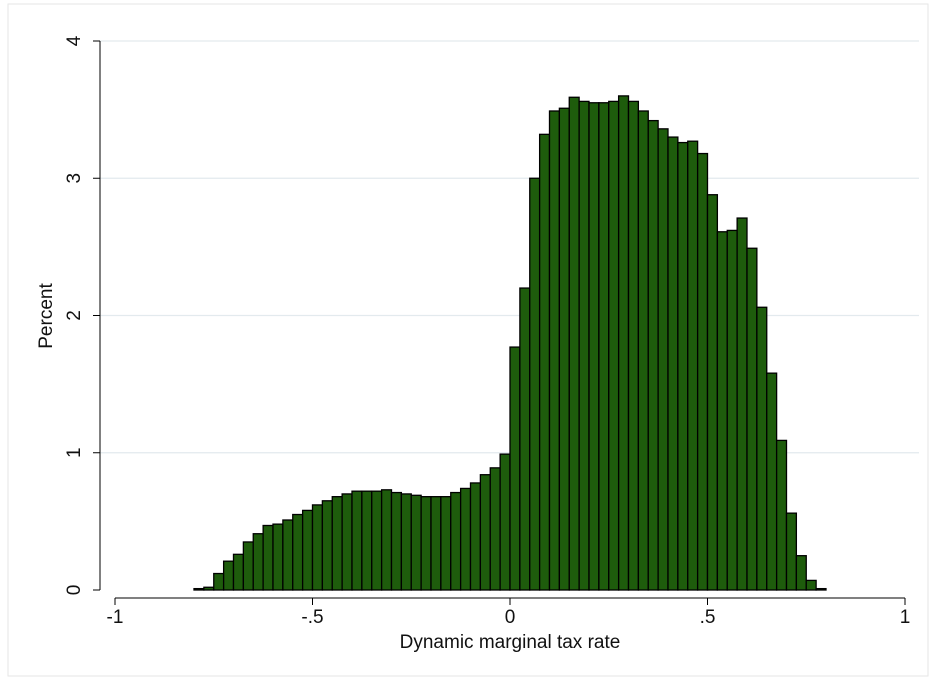  What do you see at coordinates (74, 40) in the screenshot?
I see `y-tick-label: 4` at bounding box center [74, 40].